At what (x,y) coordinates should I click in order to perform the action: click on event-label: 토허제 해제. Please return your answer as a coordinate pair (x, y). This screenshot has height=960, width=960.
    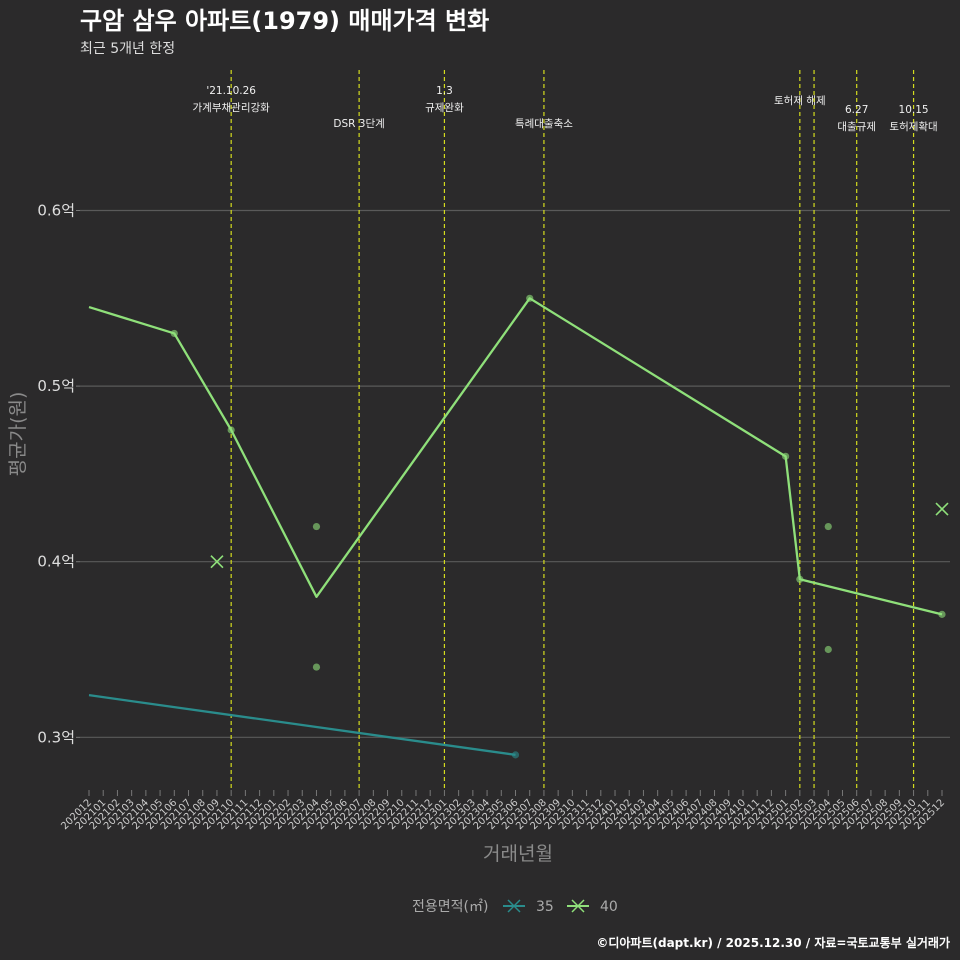
    Looking at the image, I should click on (800, 100).